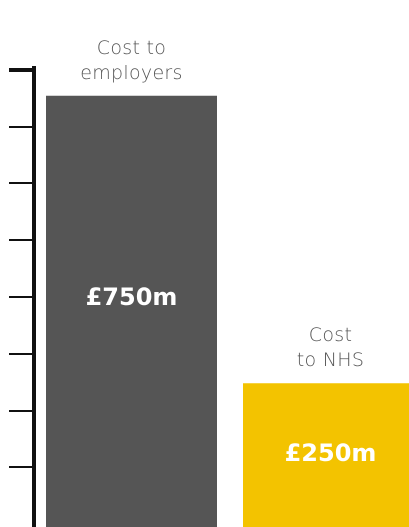 This screenshot has width=409, height=527. What do you see at coordinates (22, 296) in the screenshot?
I see `y-axis` at bounding box center [22, 296].